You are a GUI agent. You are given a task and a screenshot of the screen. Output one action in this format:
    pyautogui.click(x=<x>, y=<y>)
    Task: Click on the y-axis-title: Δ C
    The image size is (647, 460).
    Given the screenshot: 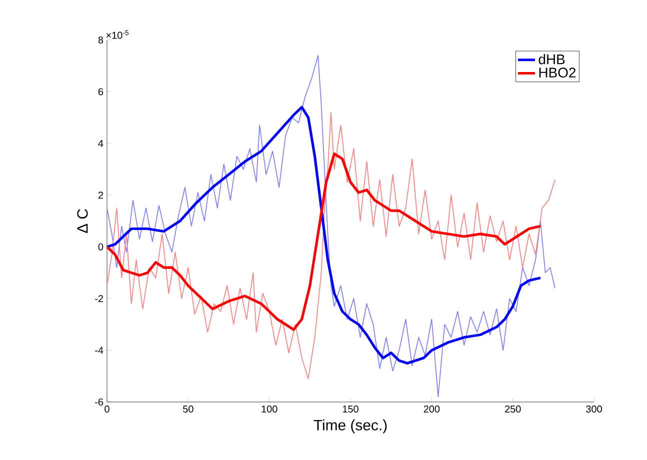 What is the action you would take?
    pyautogui.click(x=82, y=221)
    